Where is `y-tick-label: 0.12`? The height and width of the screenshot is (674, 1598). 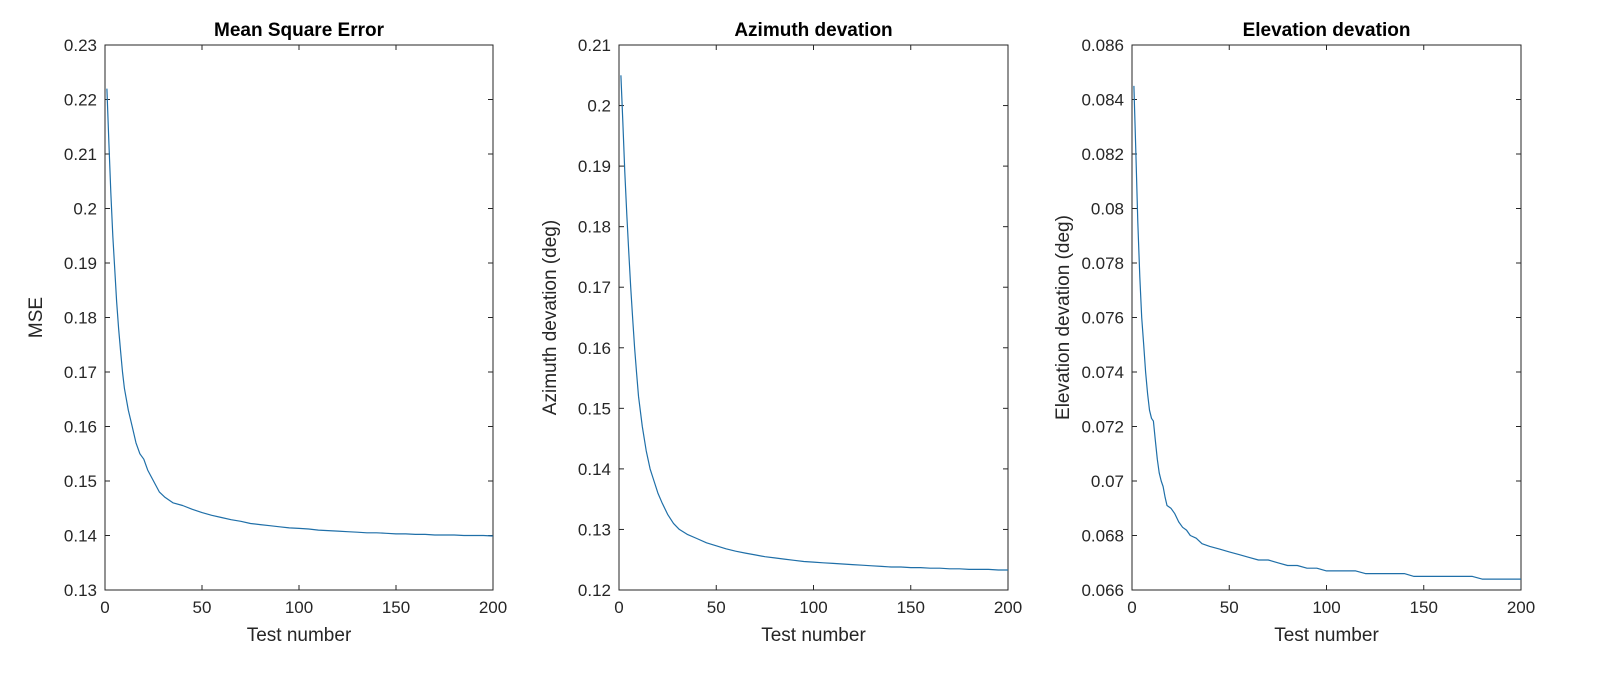
y-tick-label: 0.12 is located at coordinates (594, 590).